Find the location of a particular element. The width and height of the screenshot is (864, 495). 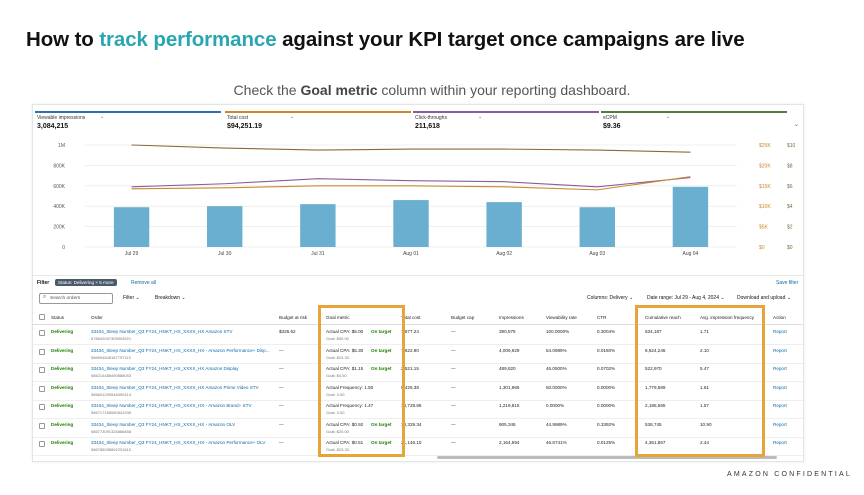

goal-target: Goal: 3.00 is located at coordinates (335, 412).